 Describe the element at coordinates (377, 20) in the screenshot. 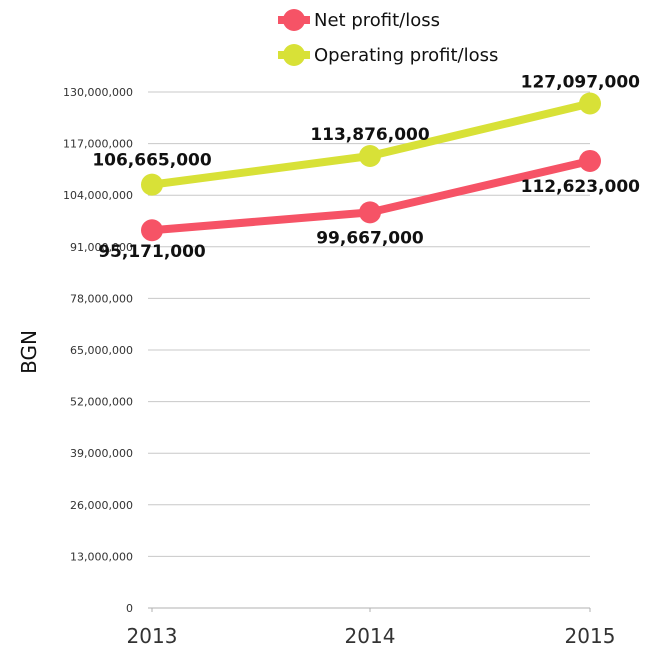

I see `legend-label: Net profit/loss` at that location.